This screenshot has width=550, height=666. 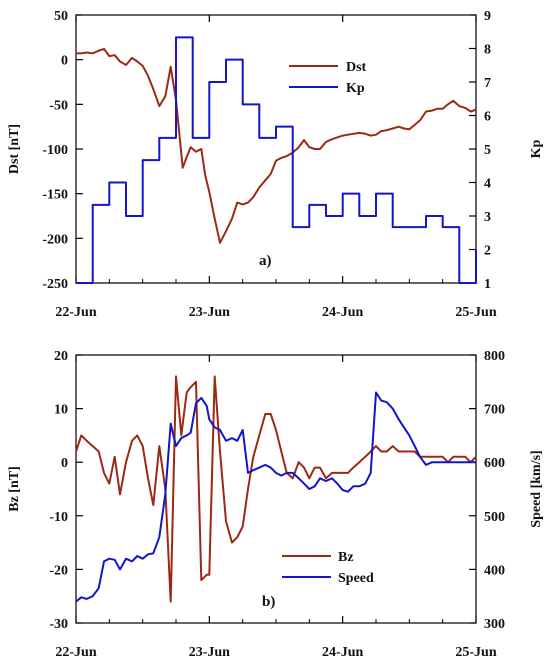 I want to click on panel-a-ytick-left-label: 0, so click(x=64, y=61).